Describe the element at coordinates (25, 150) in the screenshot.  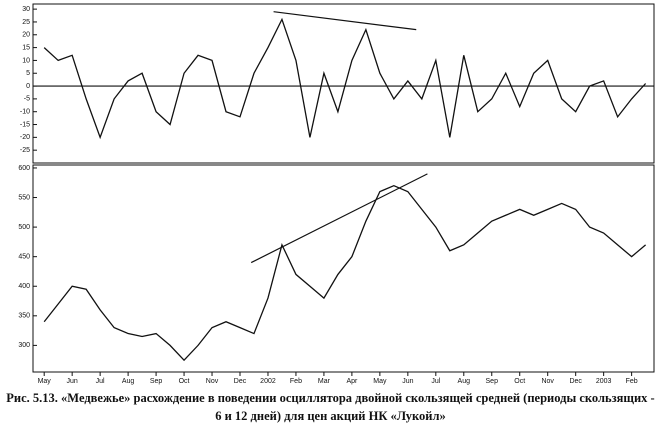
I see `y-tick-label: -25` at that location.